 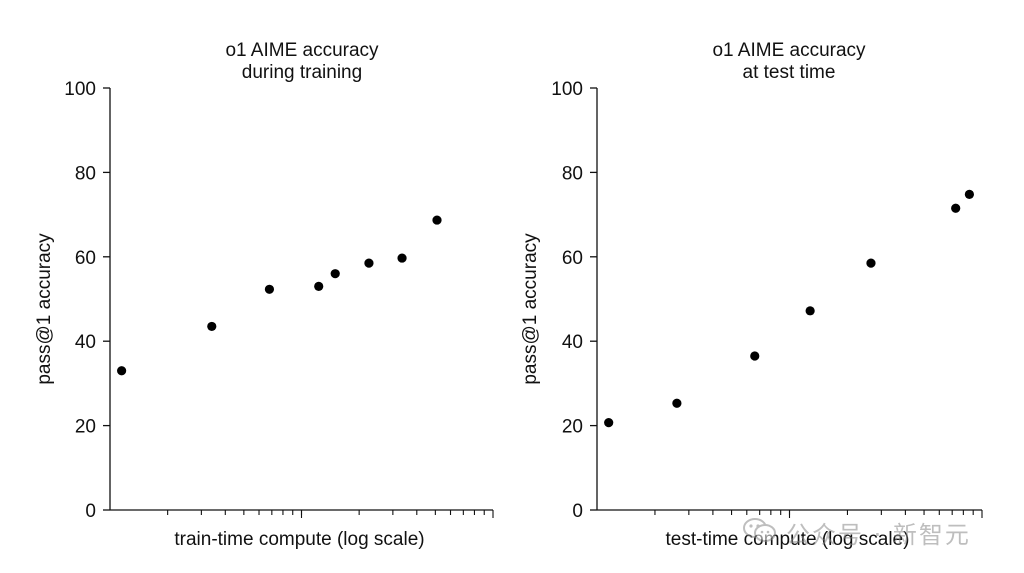 I want to click on chart2-y-tick-label: 40, so click(x=572, y=342).